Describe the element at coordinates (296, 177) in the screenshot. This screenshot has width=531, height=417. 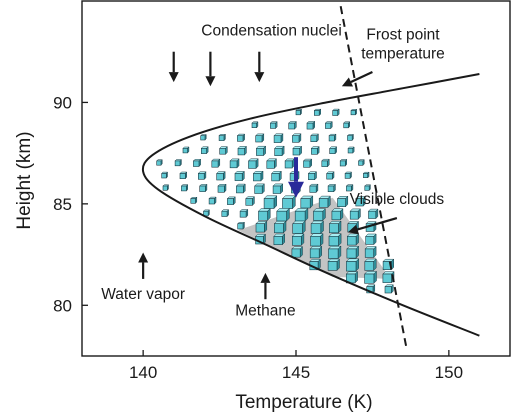
I see `highlight-arrow` at that location.